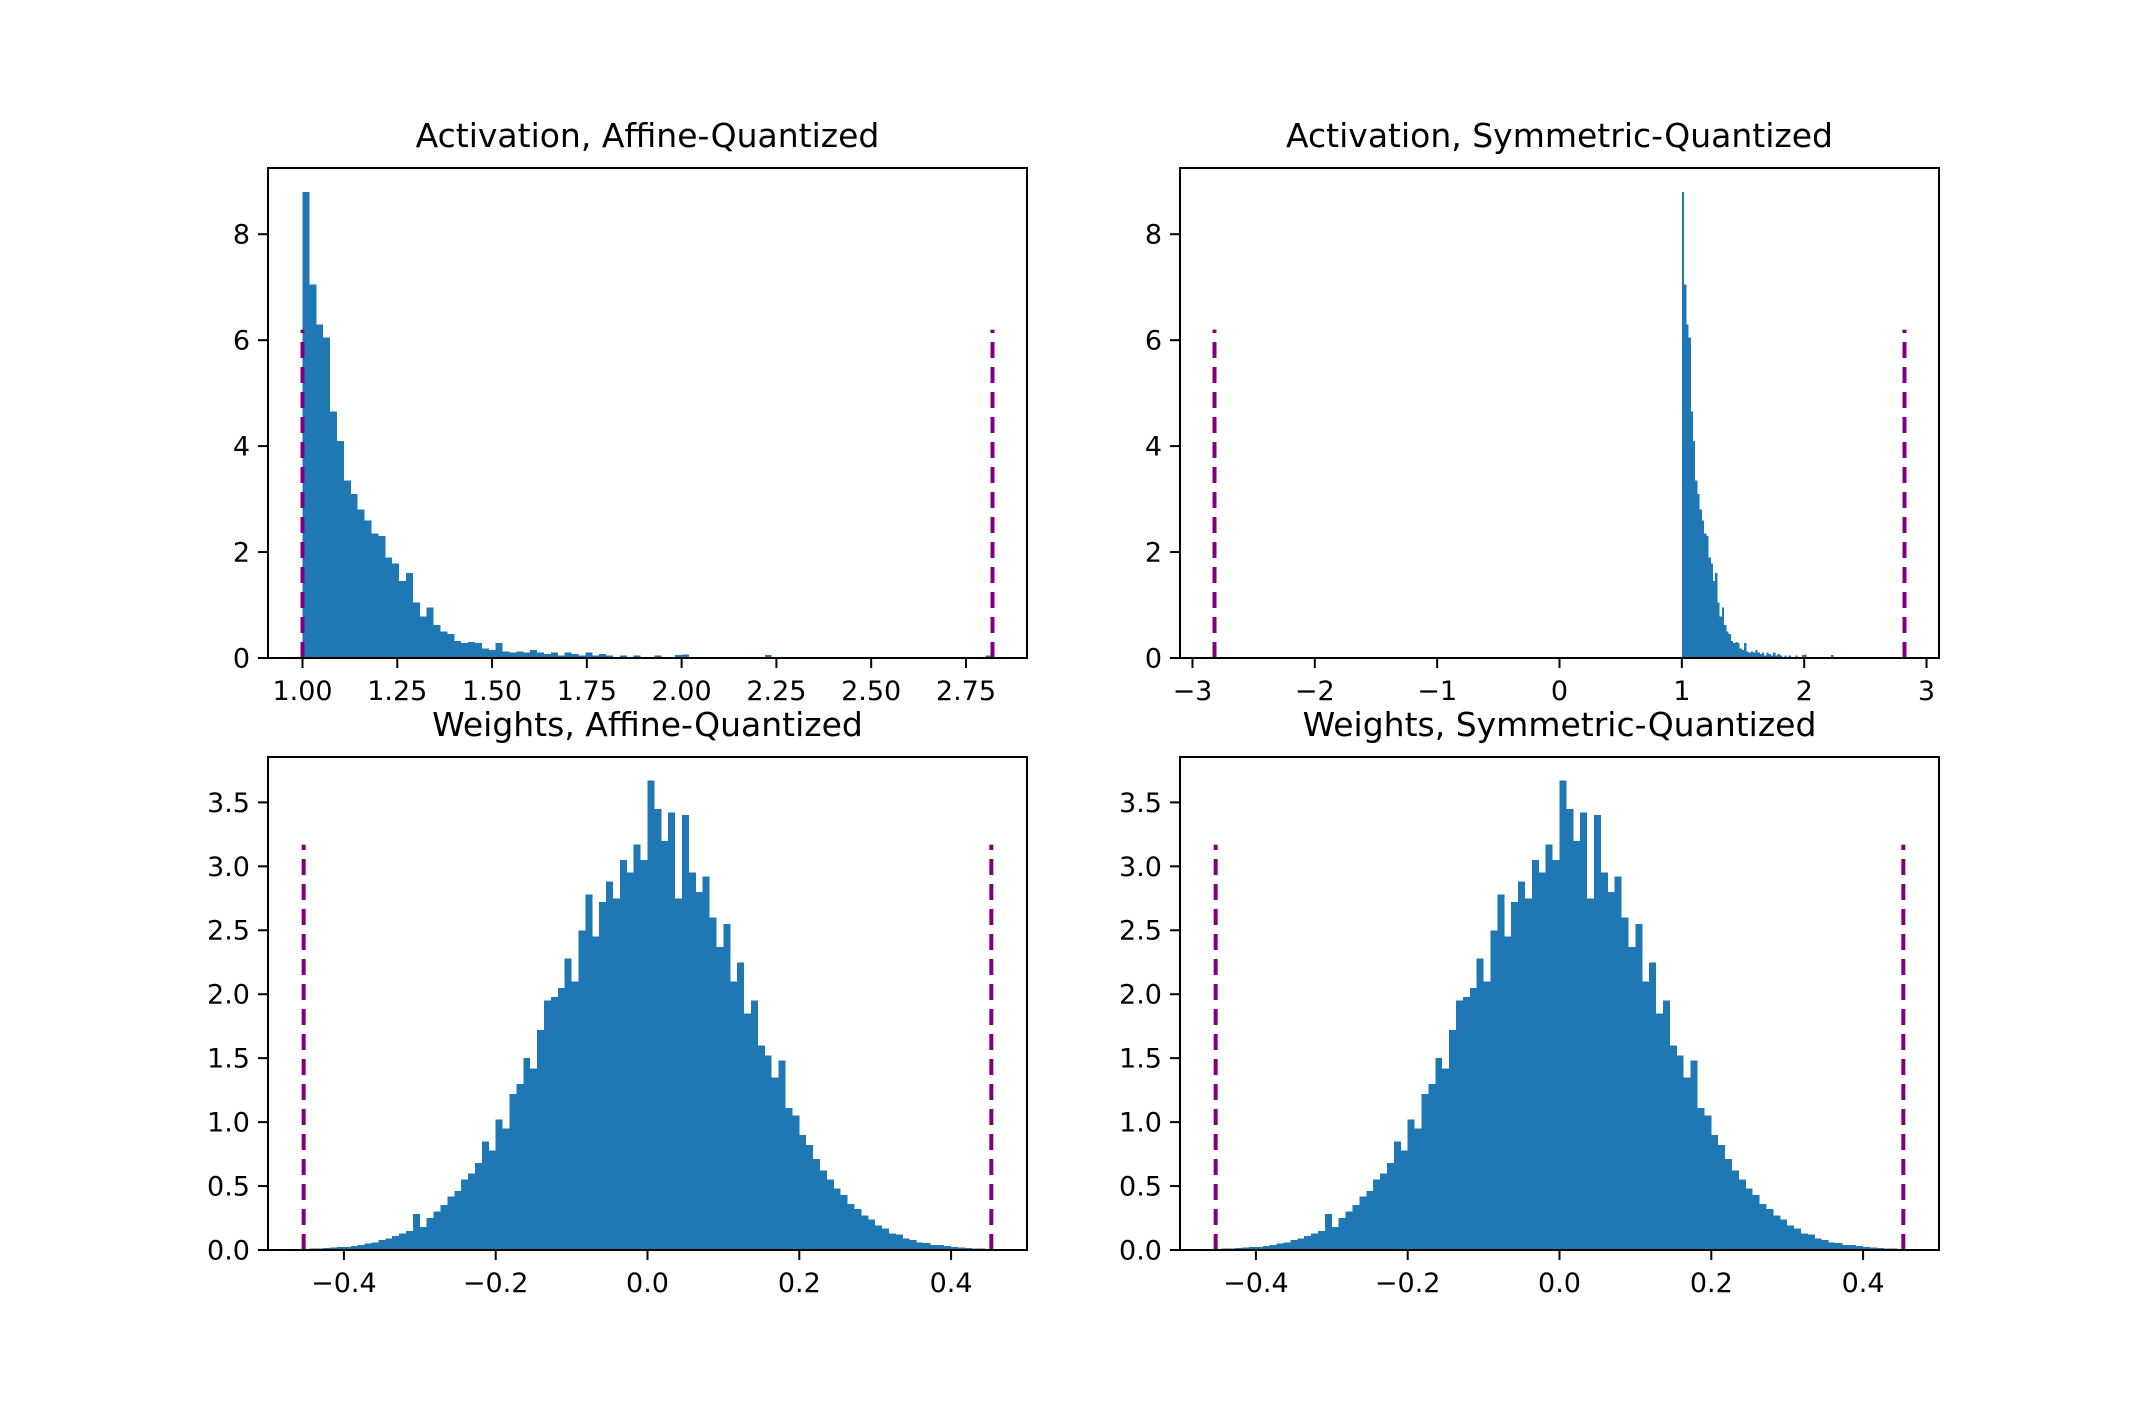 The width and height of the screenshot is (2154, 1404). Describe the element at coordinates (951, 1283) in the screenshot. I see `x-tick-label: 0.4` at that location.